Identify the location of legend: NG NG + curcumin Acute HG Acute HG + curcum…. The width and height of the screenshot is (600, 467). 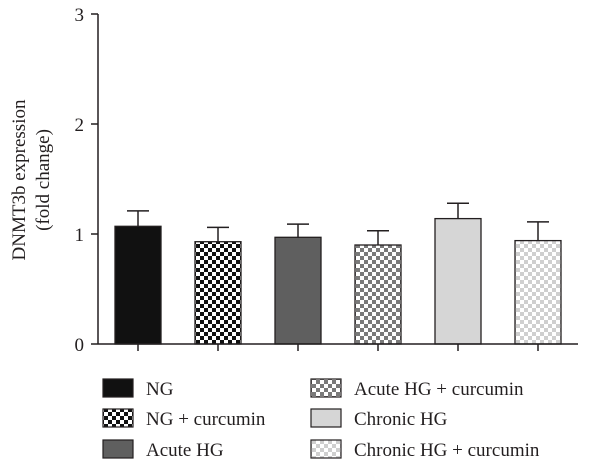
(321, 419).